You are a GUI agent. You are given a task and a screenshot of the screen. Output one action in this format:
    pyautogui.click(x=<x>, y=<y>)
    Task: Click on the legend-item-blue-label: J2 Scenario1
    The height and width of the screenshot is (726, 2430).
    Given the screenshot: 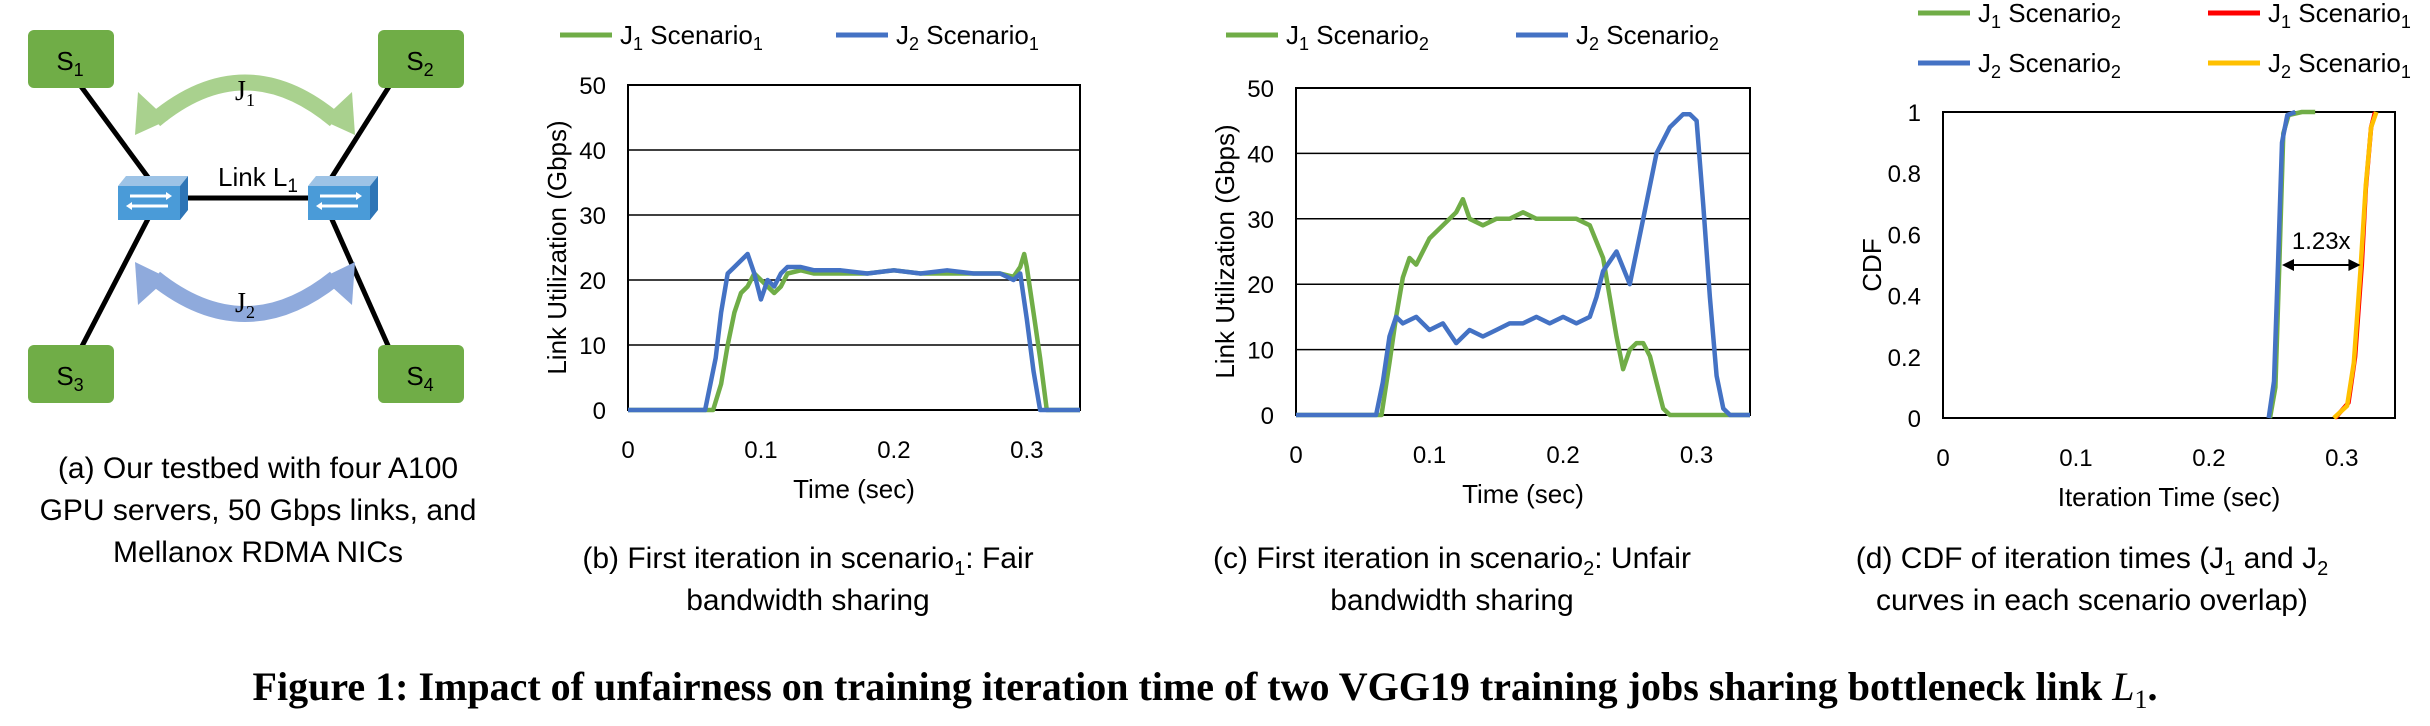 What is the action you would take?
    pyautogui.click(x=967, y=37)
    